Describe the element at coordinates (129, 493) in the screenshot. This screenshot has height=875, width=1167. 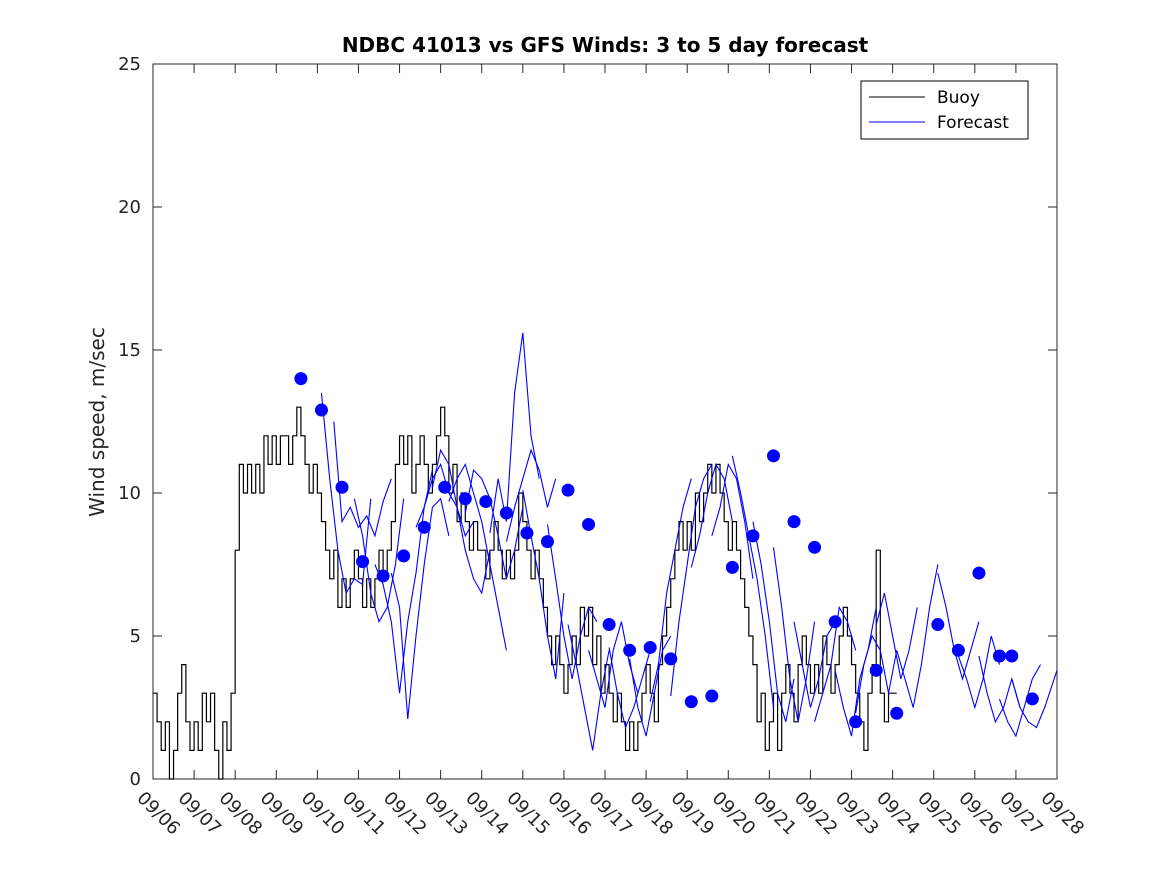
I see `y-tick-label: 10` at that location.